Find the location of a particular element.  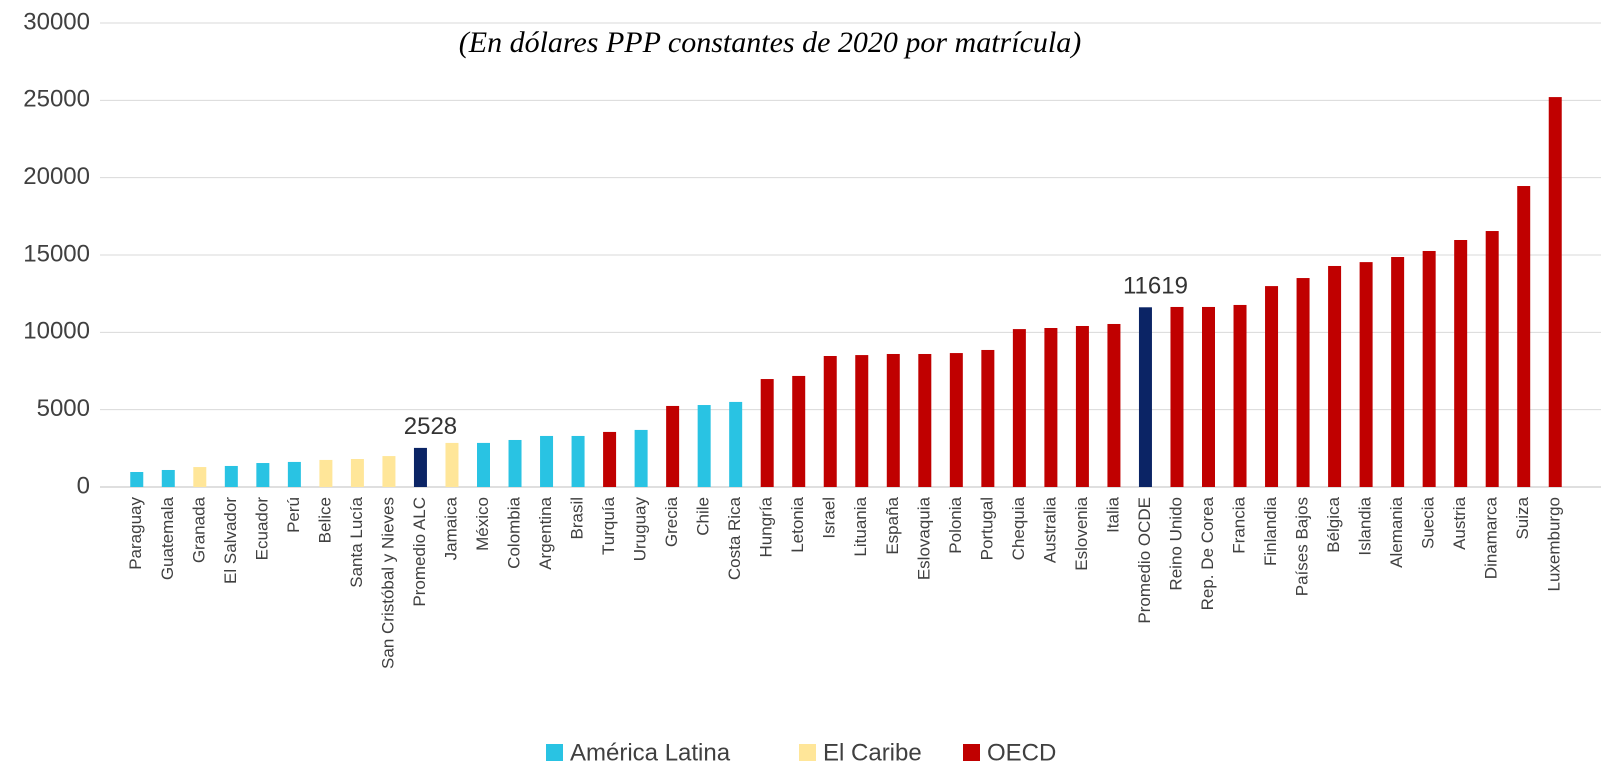

x-tick-label: Dinamarca is located at coordinates (1491, 537).